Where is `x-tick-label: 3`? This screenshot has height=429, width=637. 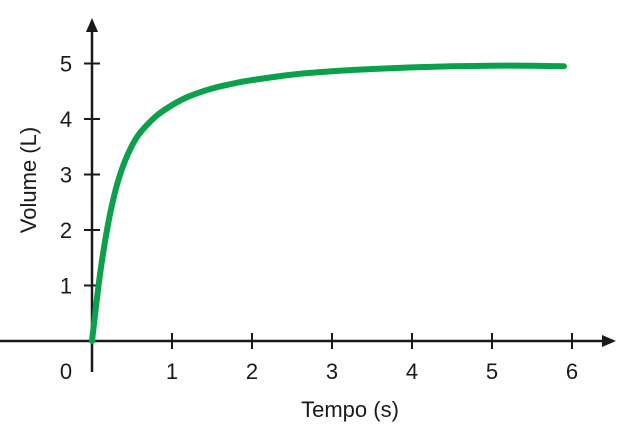 x-tick-label: 3 is located at coordinates (332, 371).